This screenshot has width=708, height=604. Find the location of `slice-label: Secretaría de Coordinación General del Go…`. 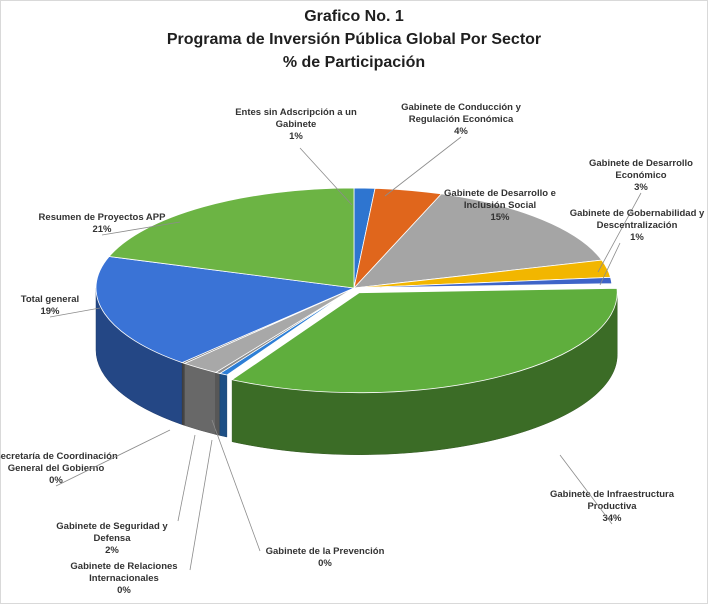

slice-label: Secretaría de Coordinación General del Go… is located at coordinates (59, 468).